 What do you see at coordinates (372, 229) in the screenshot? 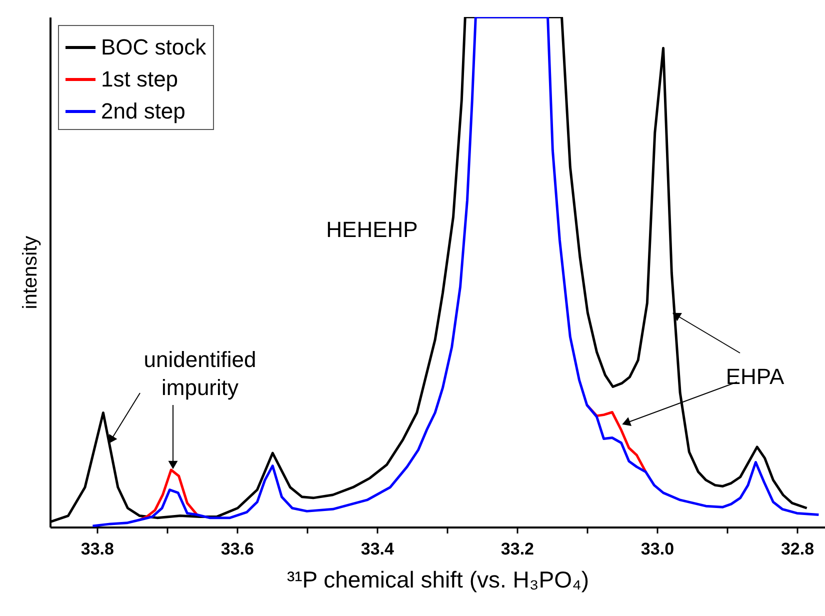
I see `annotation: HEHEHP` at bounding box center [372, 229].